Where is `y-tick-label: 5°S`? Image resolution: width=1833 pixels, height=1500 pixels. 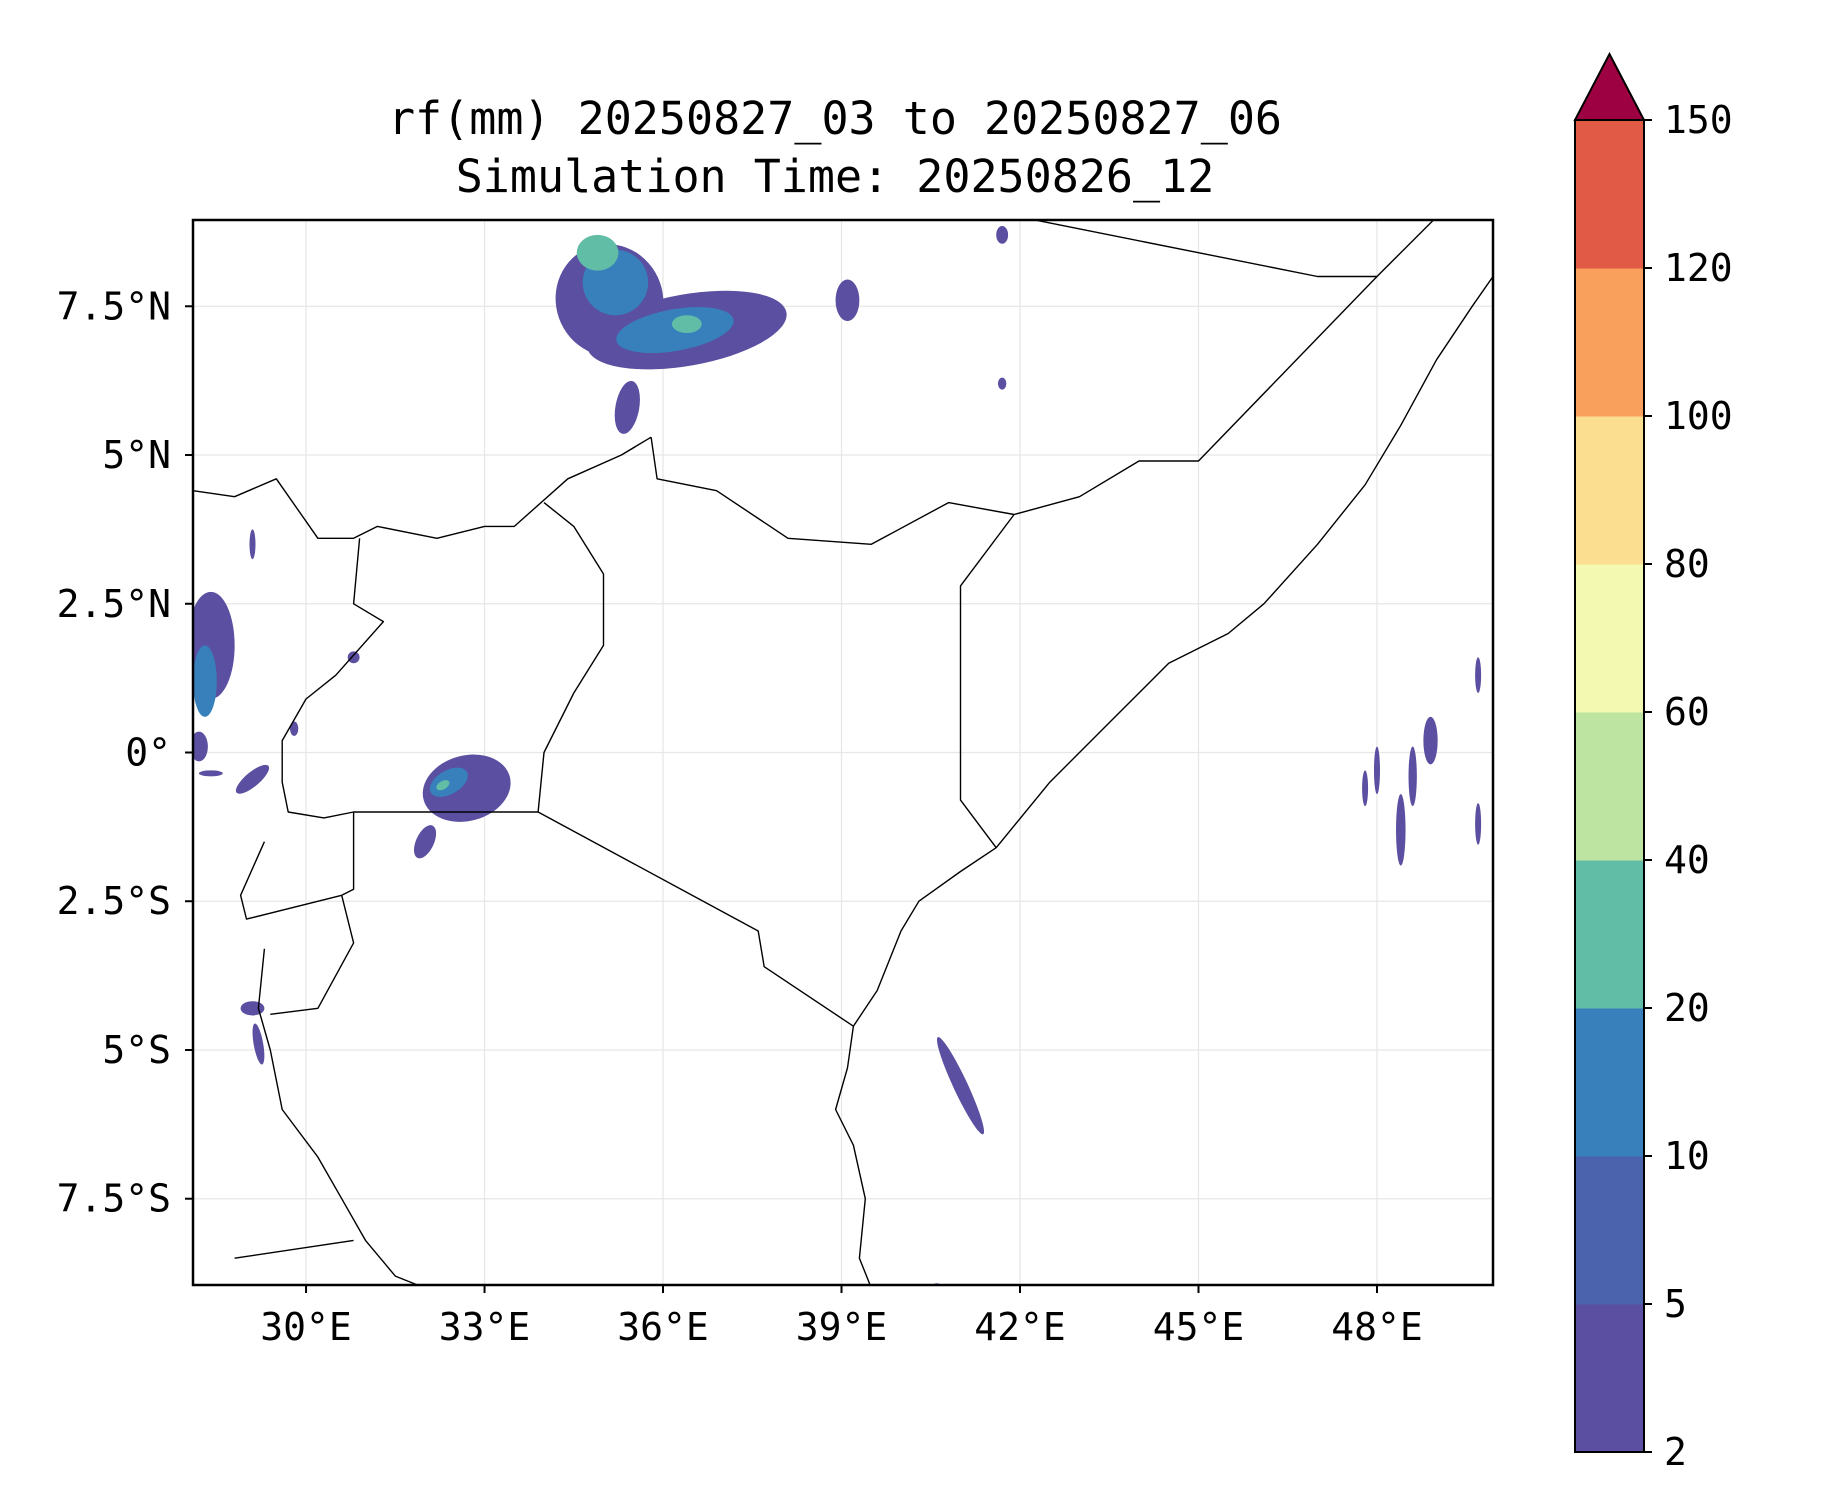 y-tick-label: 5°S is located at coordinates (136, 1050).